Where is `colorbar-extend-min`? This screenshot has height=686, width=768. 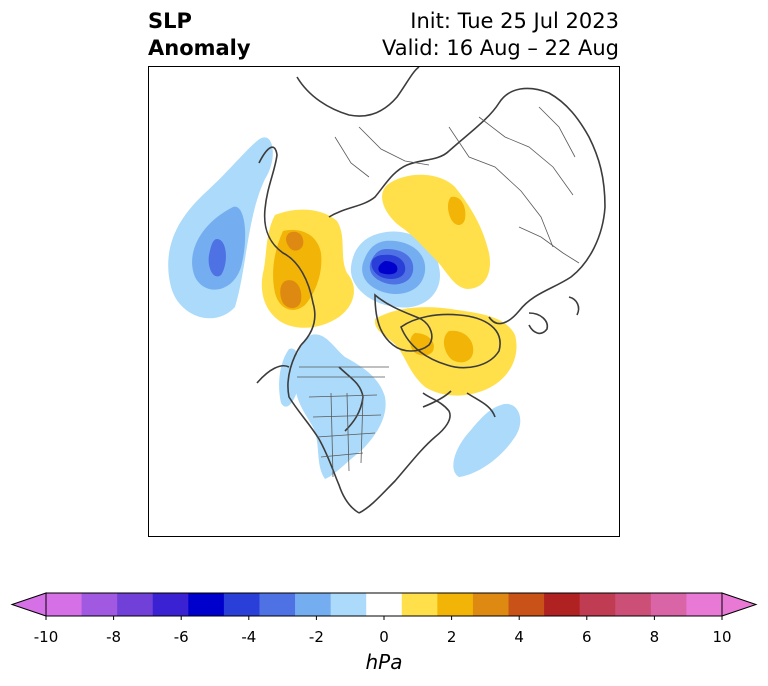
colorbar-extend-min is located at coordinates (28, 604).